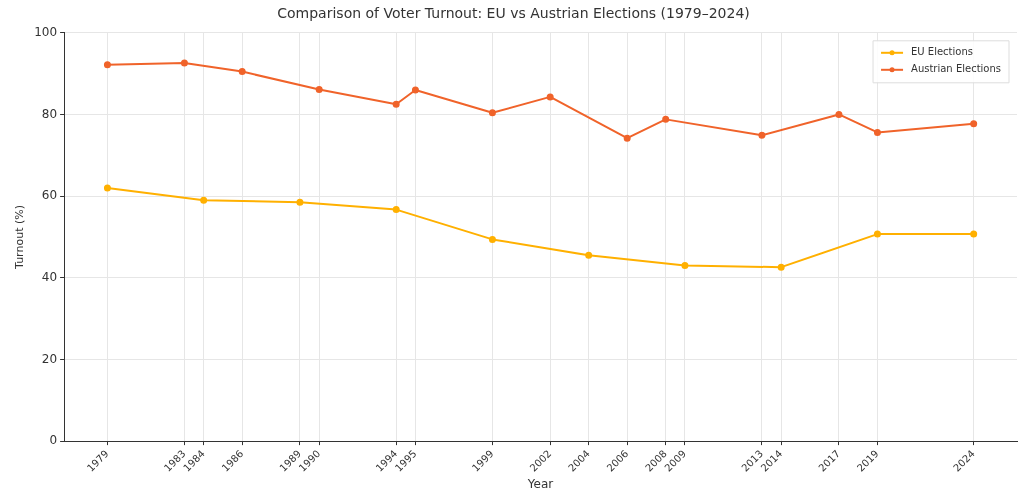 This screenshot has width=1023, height=492. What do you see at coordinates (46, 31) in the screenshot?
I see `y-tick-label: 100` at bounding box center [46, 31].